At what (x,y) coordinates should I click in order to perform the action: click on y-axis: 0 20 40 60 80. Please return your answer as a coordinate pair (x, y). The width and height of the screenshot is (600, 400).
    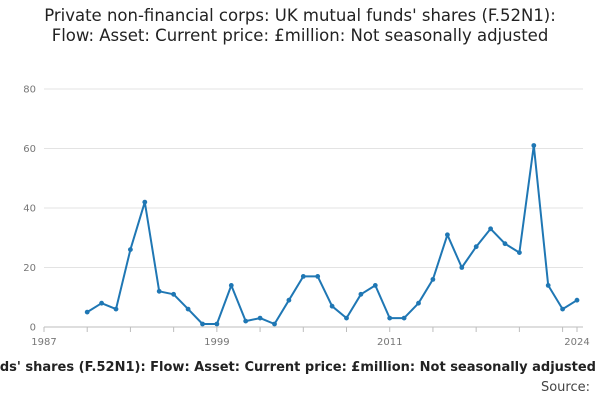
    Looking at the image, I should click on (29, 209).